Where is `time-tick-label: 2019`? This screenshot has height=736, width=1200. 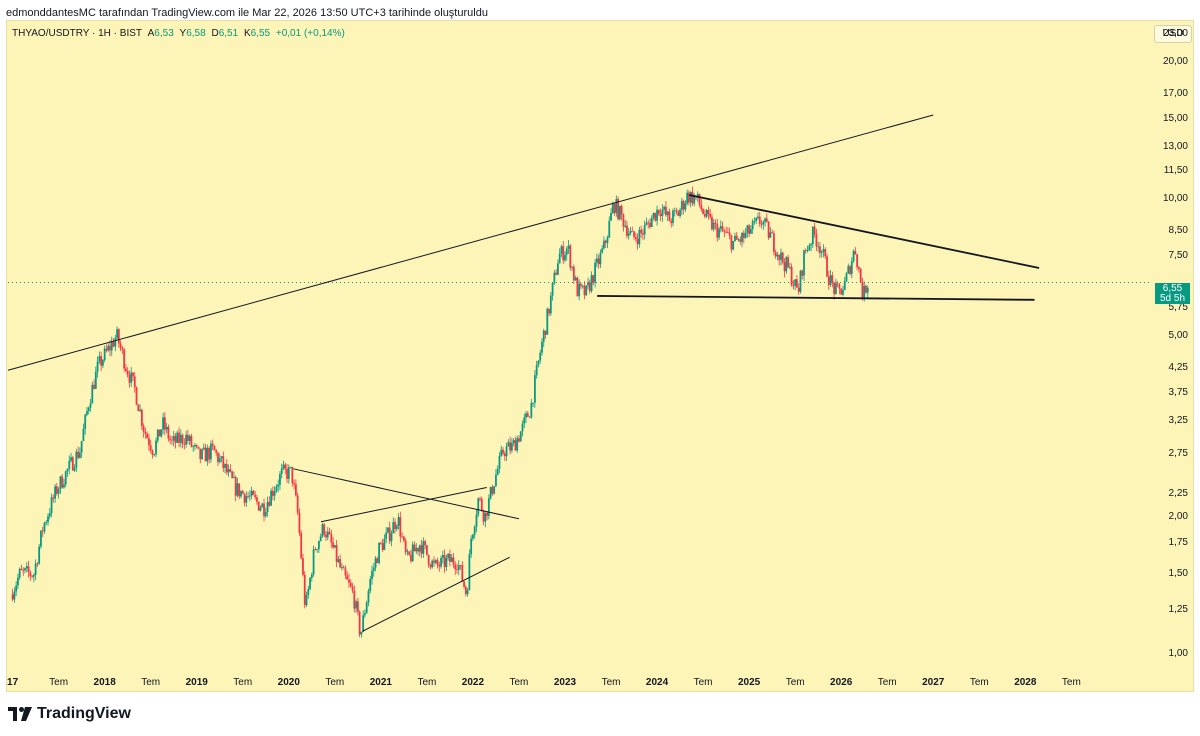 time-tick-label: 2019 is located at coordinates (196, 682).